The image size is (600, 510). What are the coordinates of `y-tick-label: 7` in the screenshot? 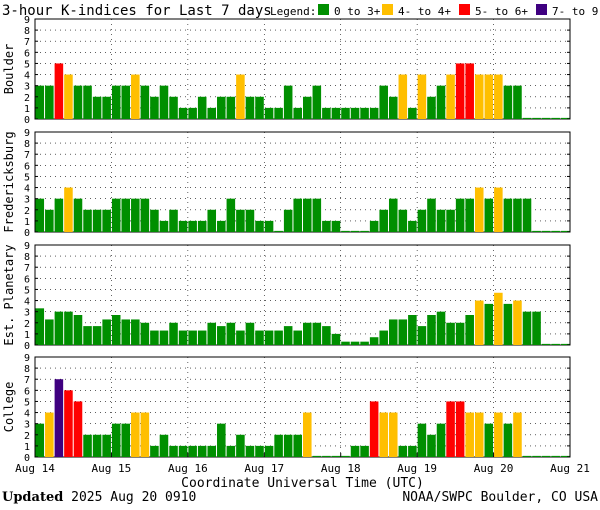 It's located at (27, 380).